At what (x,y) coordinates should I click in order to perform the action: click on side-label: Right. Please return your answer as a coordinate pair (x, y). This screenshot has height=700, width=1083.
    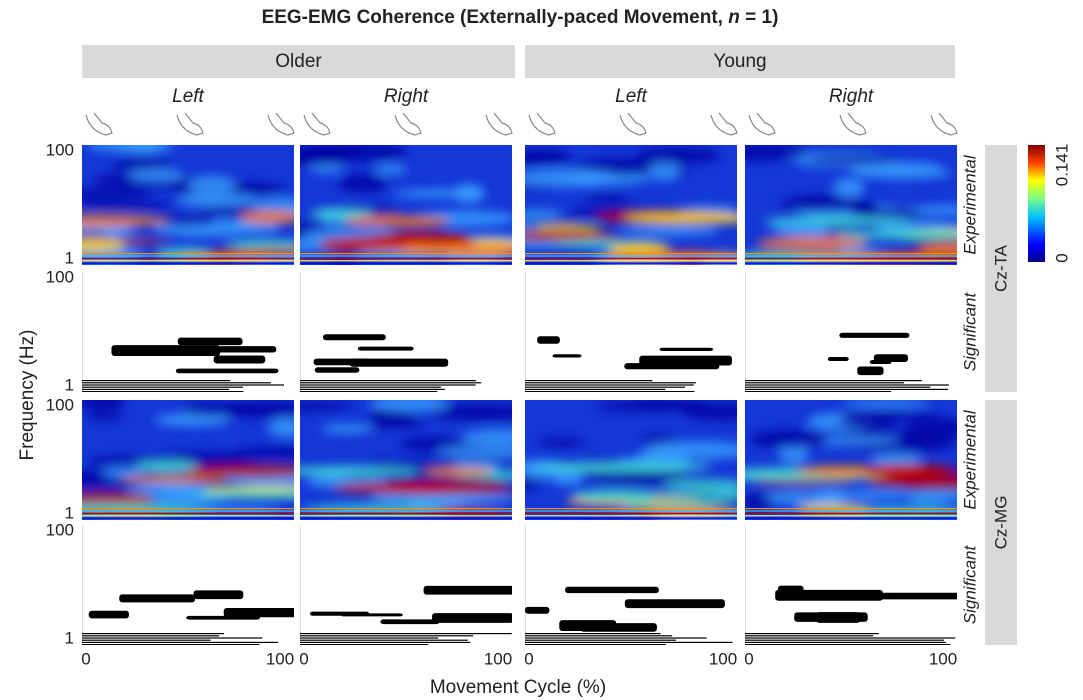
    Looking at the image, I should click on (851, 96).